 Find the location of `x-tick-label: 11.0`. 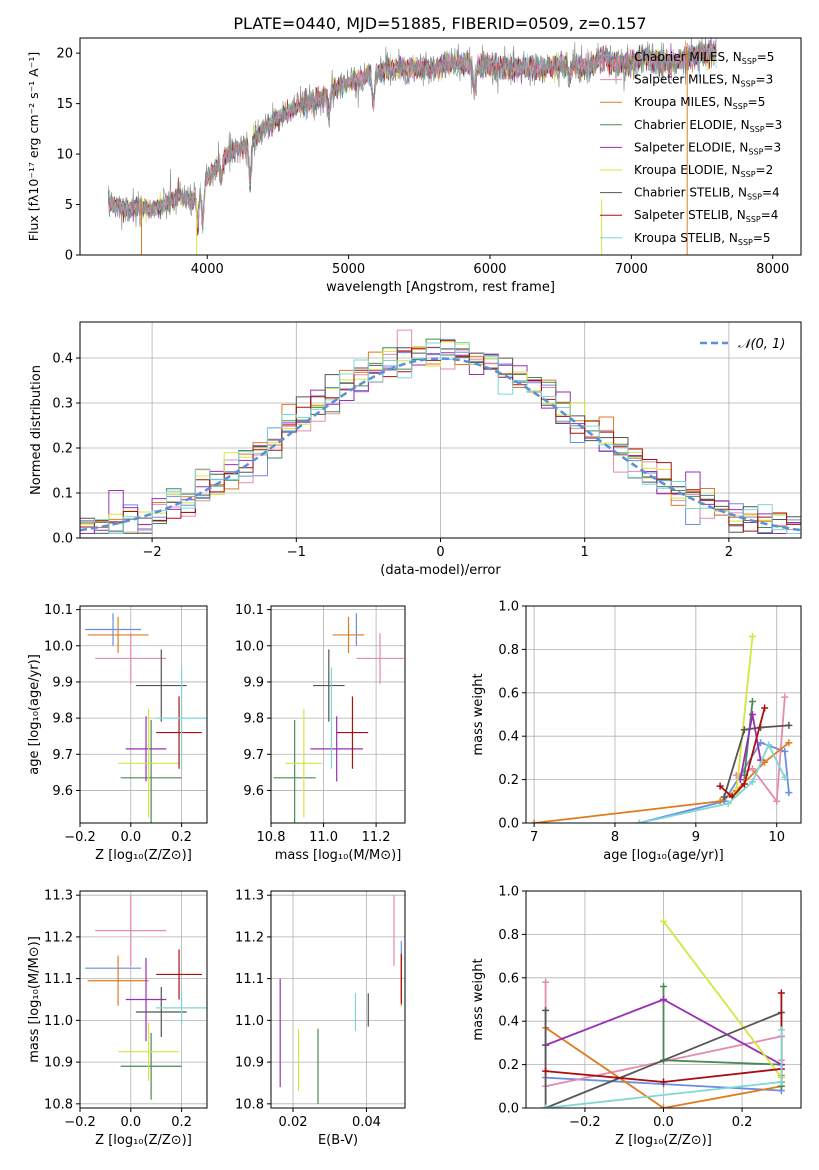

x-tick-label: 11.0 is located at coordinates (323, 837).